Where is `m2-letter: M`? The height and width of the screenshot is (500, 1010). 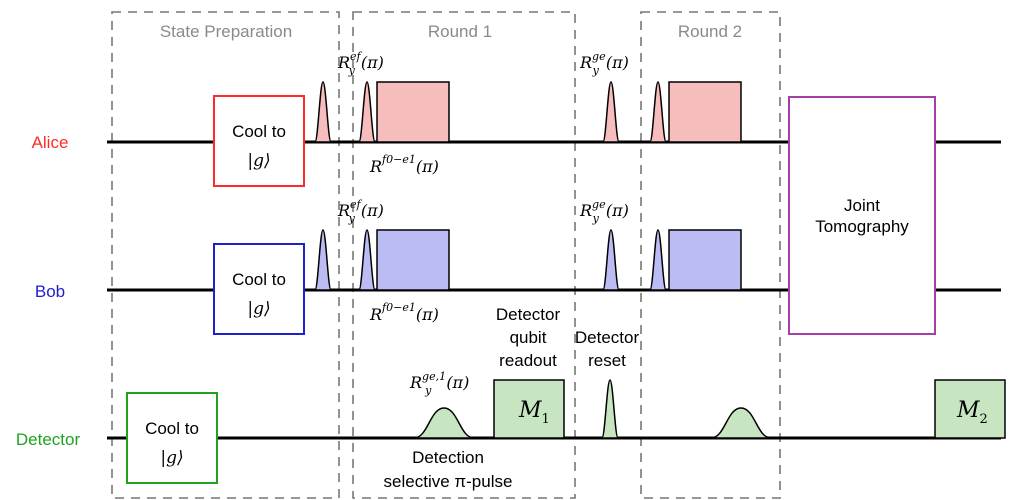 m2-letter: M is located at coordinates (968, 410).